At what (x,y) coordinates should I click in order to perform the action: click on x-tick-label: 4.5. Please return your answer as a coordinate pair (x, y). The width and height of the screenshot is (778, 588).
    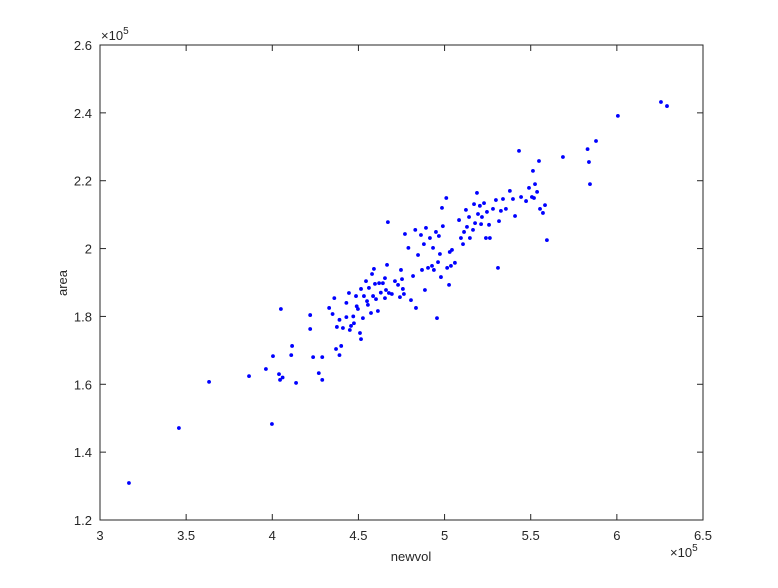
    Looking at the image, I should click on (358, 535).